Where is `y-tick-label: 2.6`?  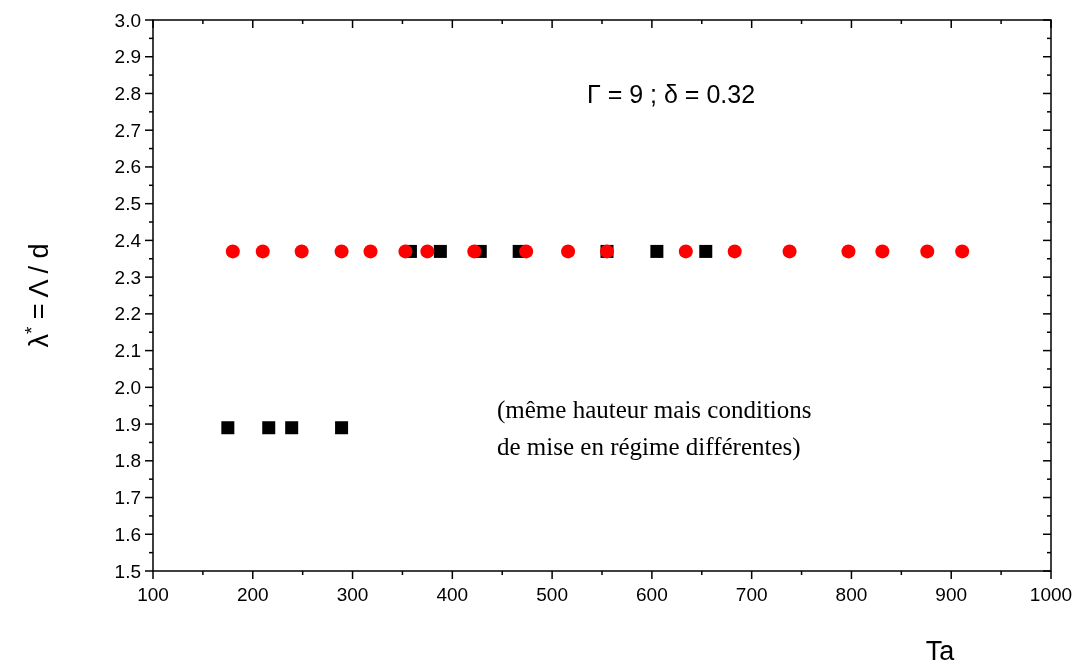
y-tick-label: 2.6 is located at coordinates (127, 167).